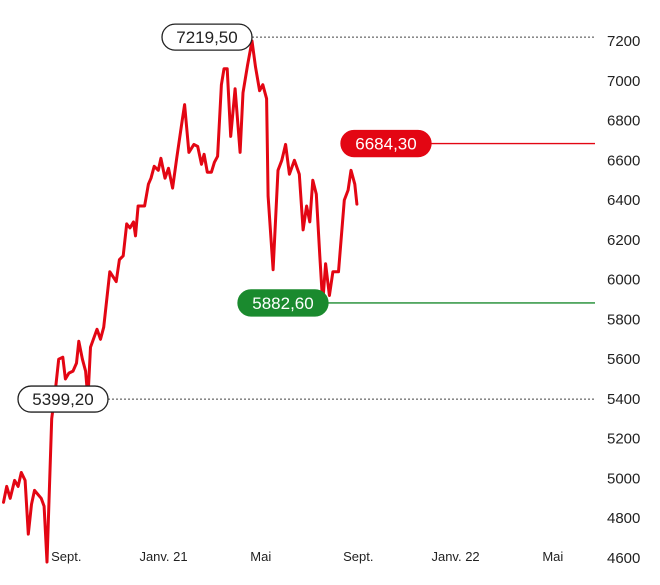 This screenshot has width=660, height=585. Describe the element at coordinates (623, 518) in the screenshot. I see `y-tick-label-4800: 4800` at that location.